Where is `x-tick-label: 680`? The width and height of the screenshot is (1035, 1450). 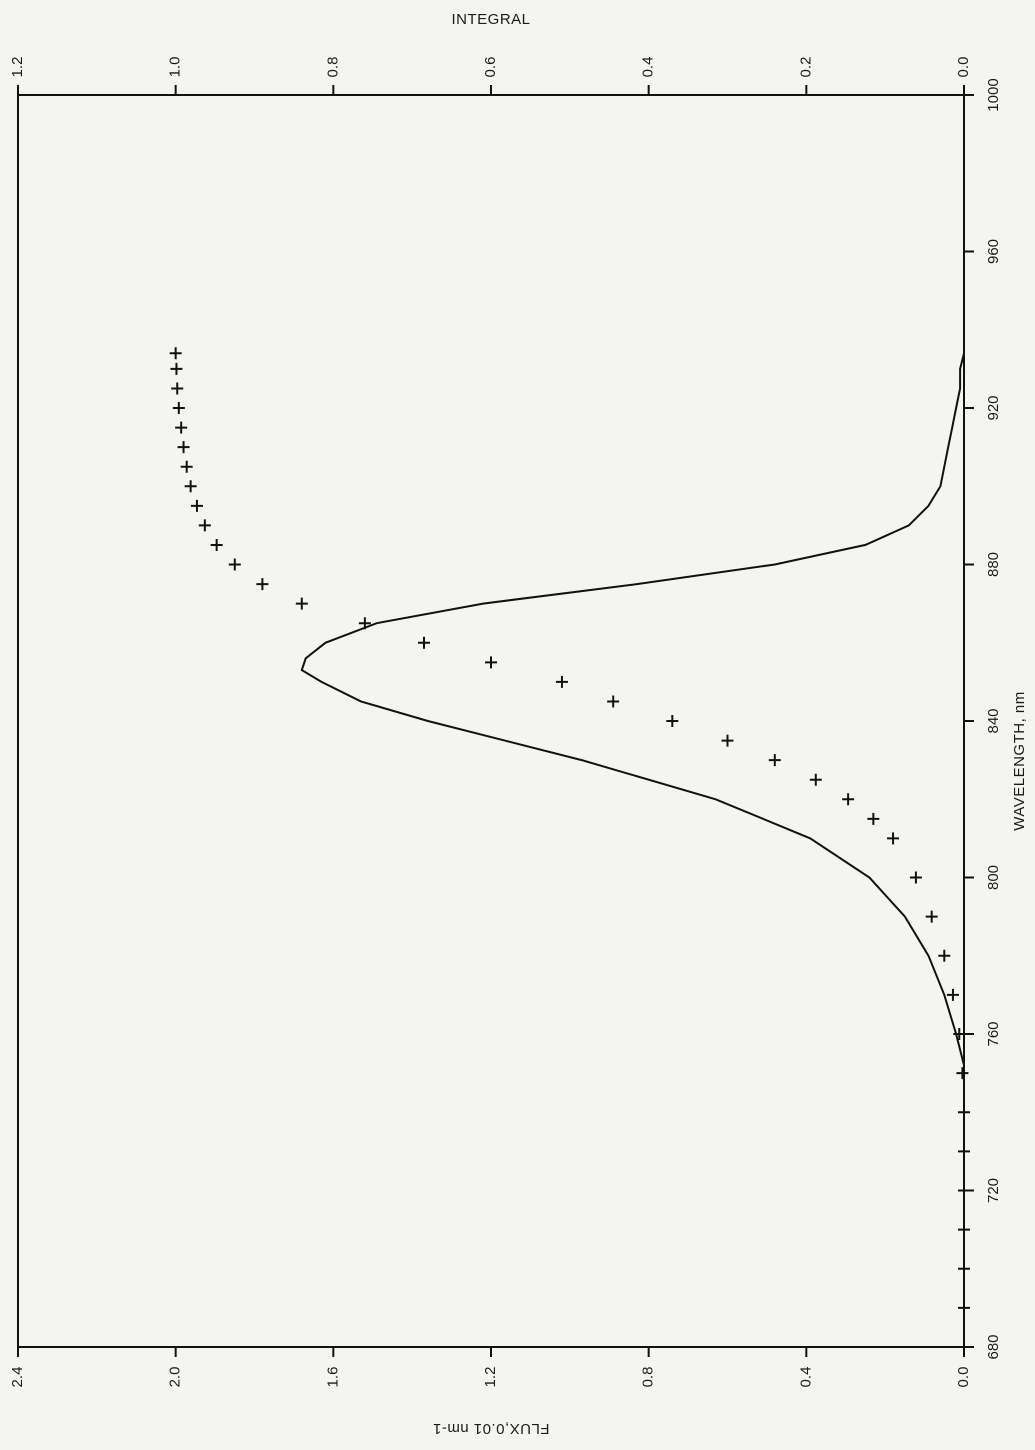 x-tick-label: 680 is located at coordinates (993, 1346).